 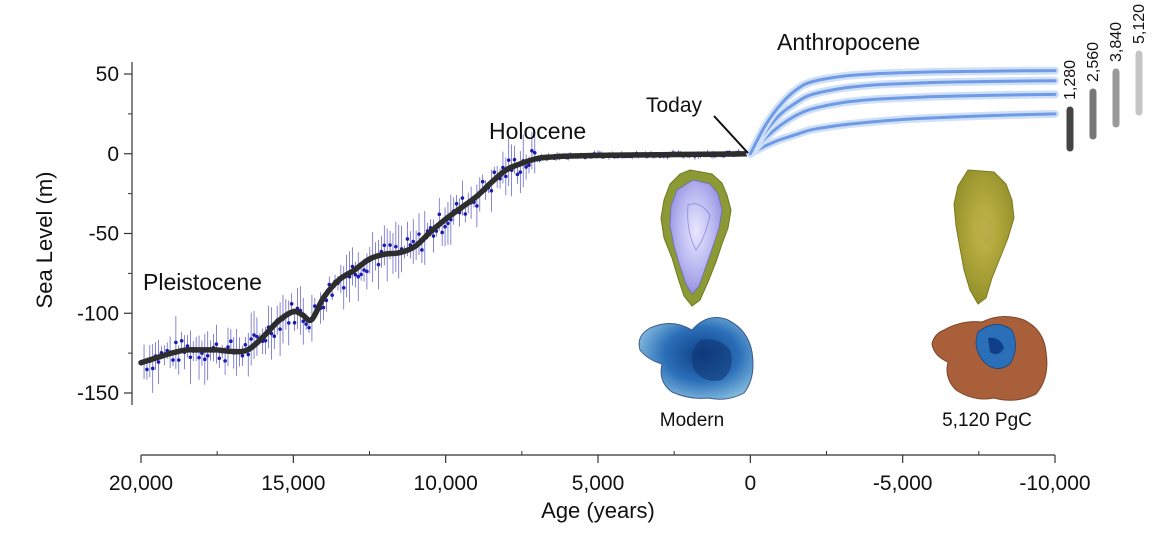 What do you see at coordinates (989, 358) in the screenshot?
I see `antarctica-future-map` at bounding box center [989, 358].